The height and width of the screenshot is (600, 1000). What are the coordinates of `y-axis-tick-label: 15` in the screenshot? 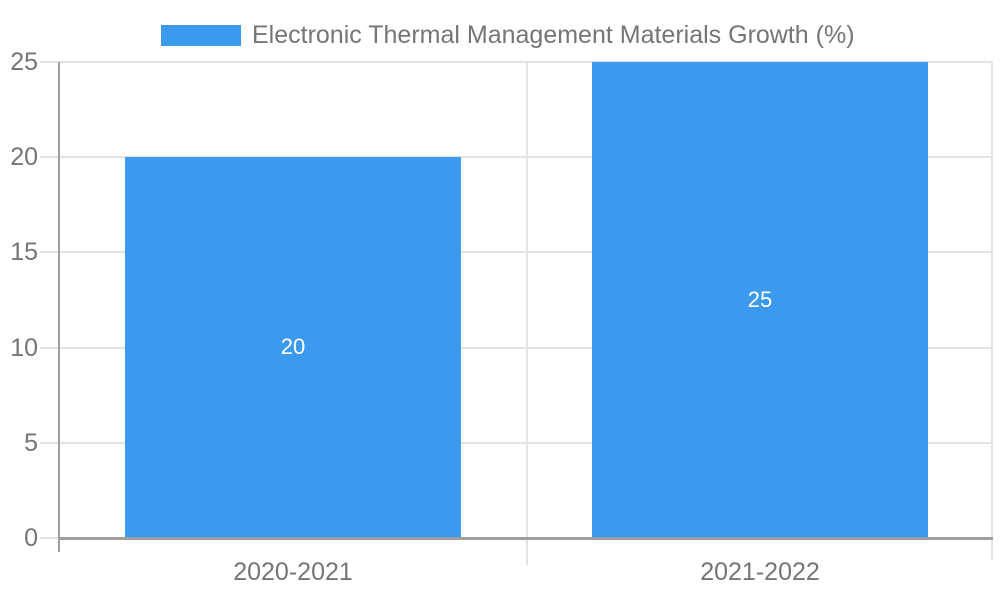 It's located at (24, 252).